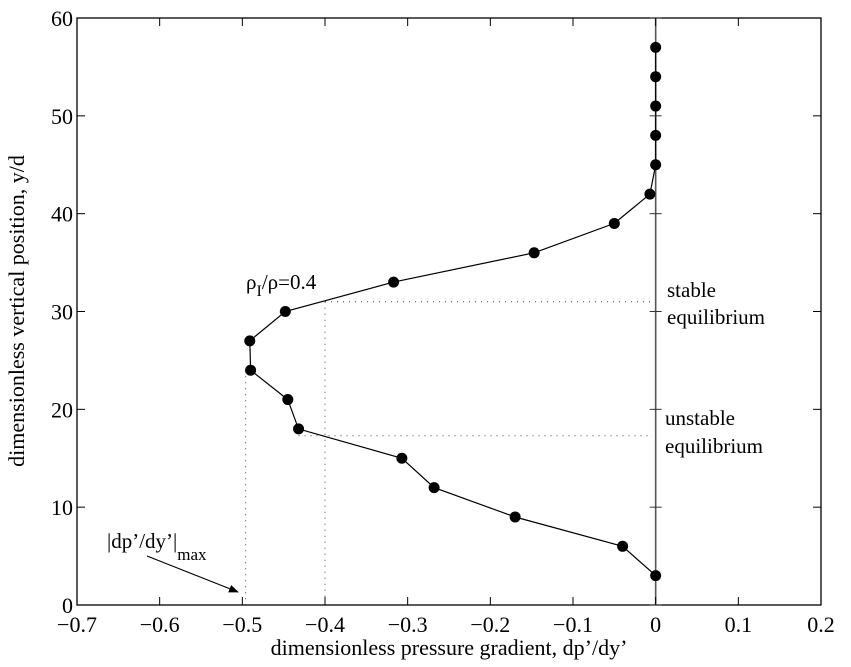 The width and height of the screenshot is (851, 667). I want to click on x-tick-label: −0.1, so click(573, 624).